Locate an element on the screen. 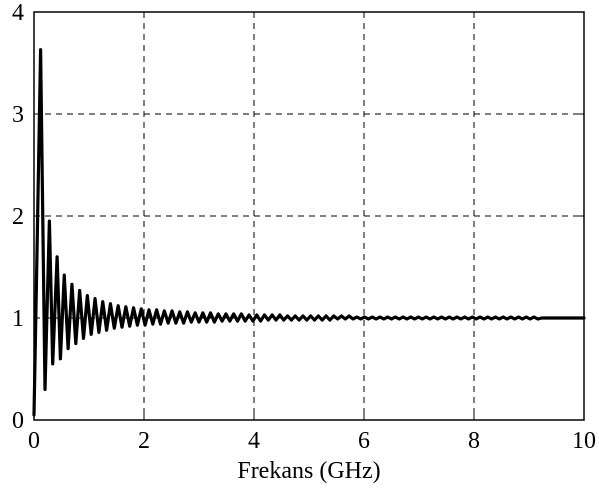 The image size is (599, 497). x-tick-label: 6 is located at coordinates (364, 441).